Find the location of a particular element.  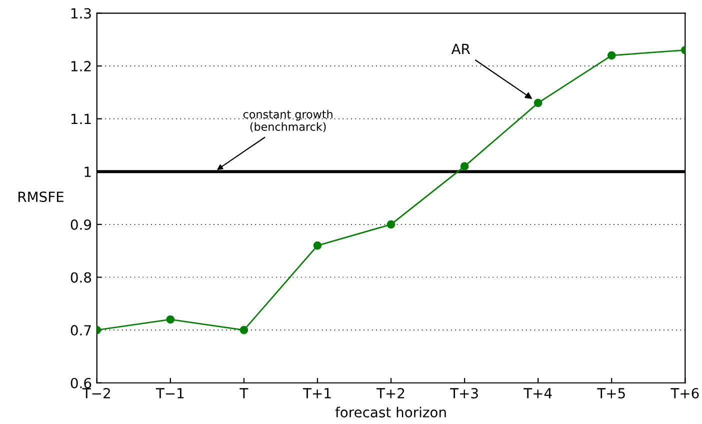

y-tick-label: 0.9 is located at coordinates (81, 224).